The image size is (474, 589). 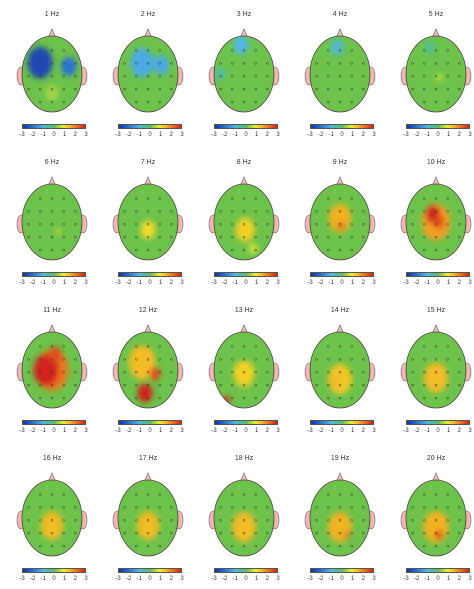 I want to click on panel-title: 6 Hz, so click(x=52, y=162).